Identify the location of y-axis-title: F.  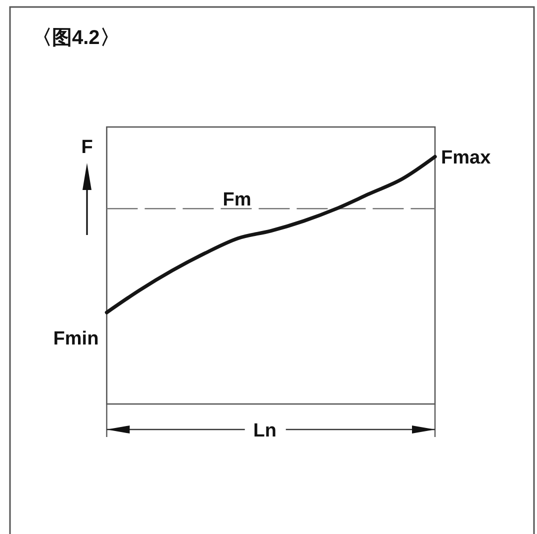
(87, 147).